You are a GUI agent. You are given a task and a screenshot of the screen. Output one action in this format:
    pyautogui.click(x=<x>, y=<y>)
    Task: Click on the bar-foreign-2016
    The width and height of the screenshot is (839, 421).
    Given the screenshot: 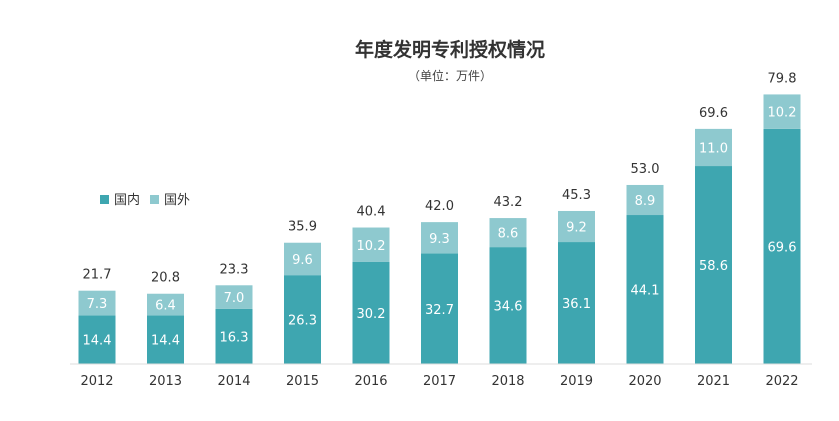 What is the action you would take?
    pyautogui.click(x=371, y=244)
    